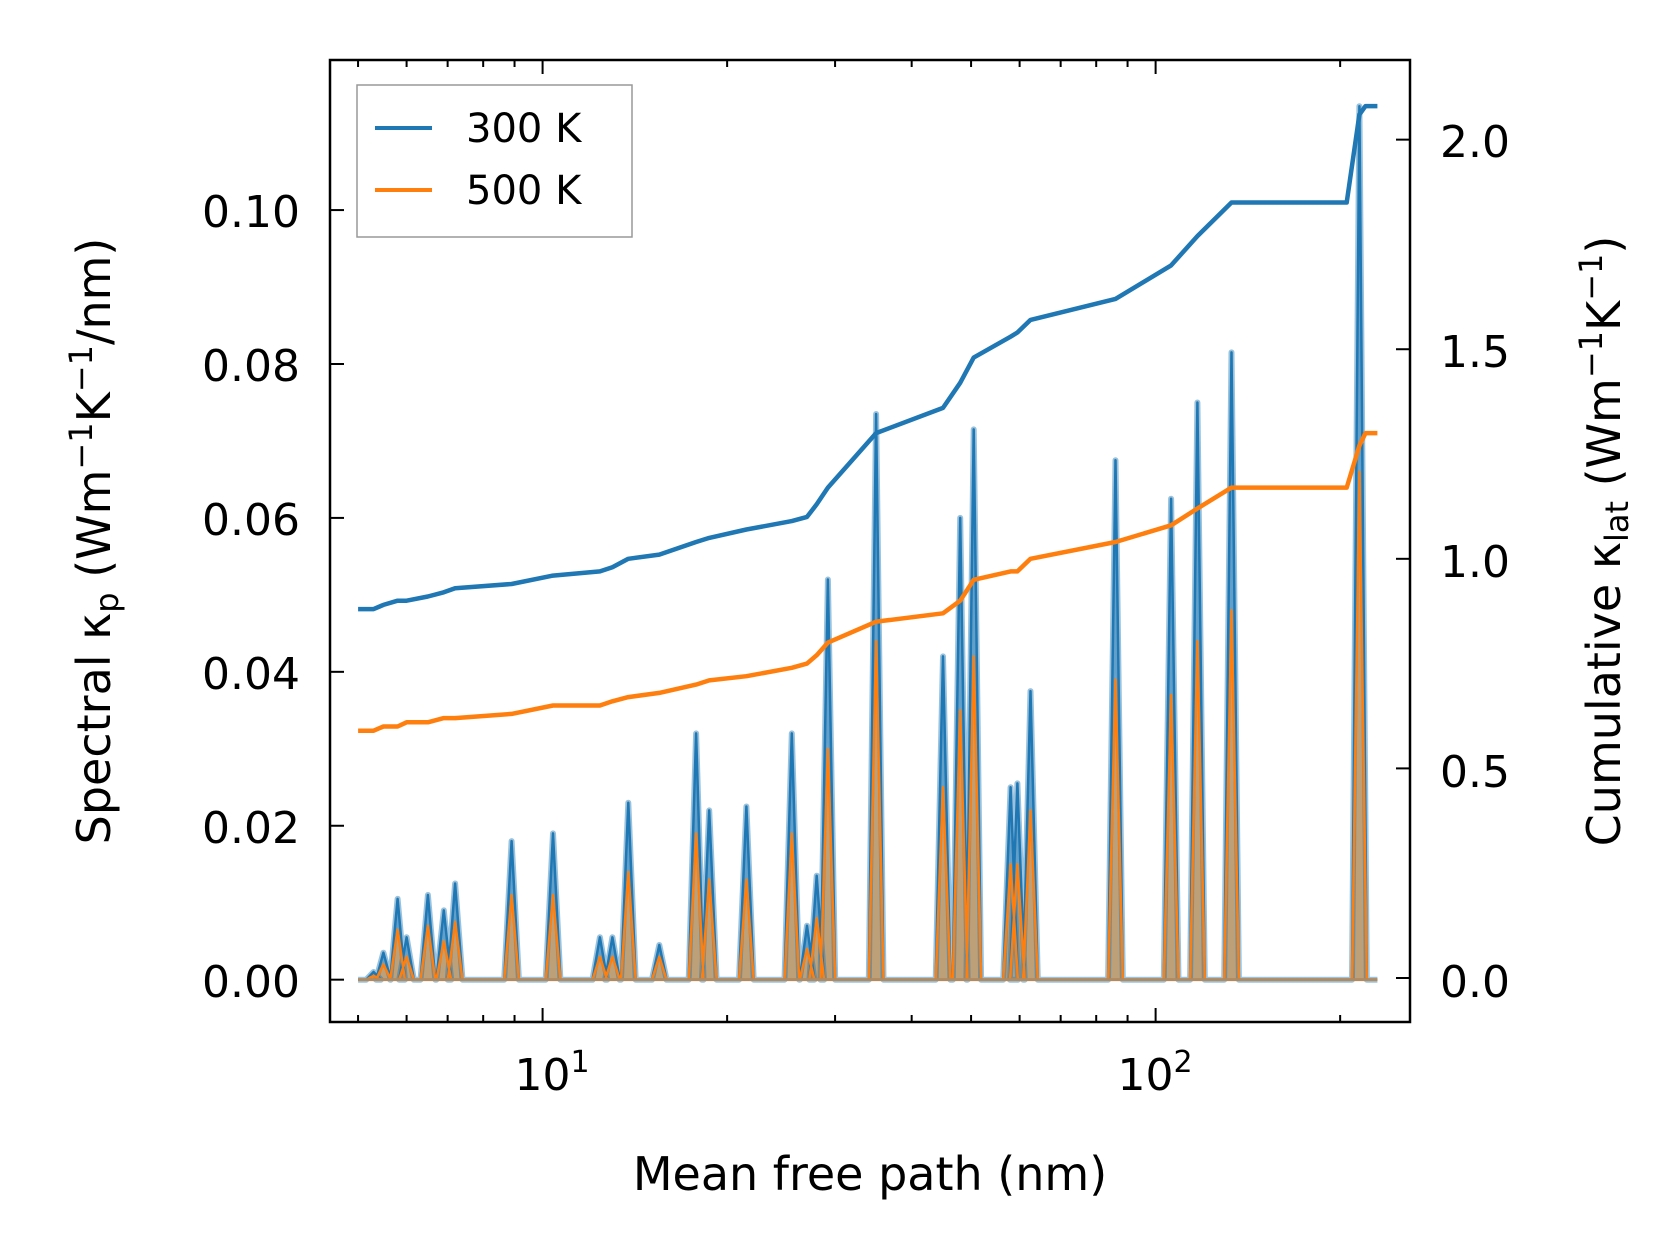 Image resolution: width=1679 pixels, height=1254 pixels. Describe the element at coordinates (1604, 541) in the screenshot. I see `y-axis-label-right: Cumulative κlat (Wm−1K−1)` at that location.